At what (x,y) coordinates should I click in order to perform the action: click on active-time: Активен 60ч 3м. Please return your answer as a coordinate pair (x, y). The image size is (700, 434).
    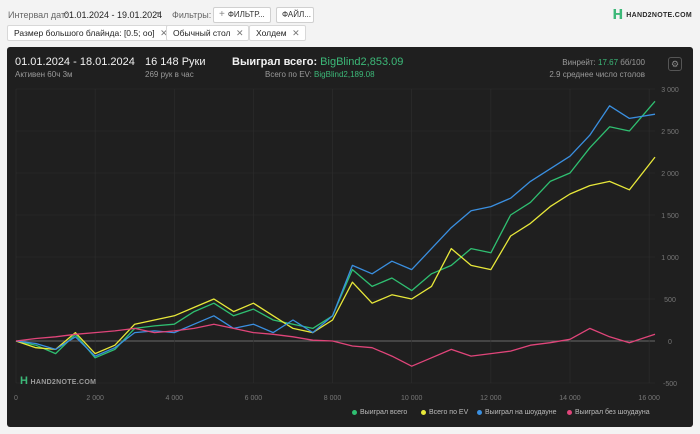
    Looking at the image, I should click on (44, 74).